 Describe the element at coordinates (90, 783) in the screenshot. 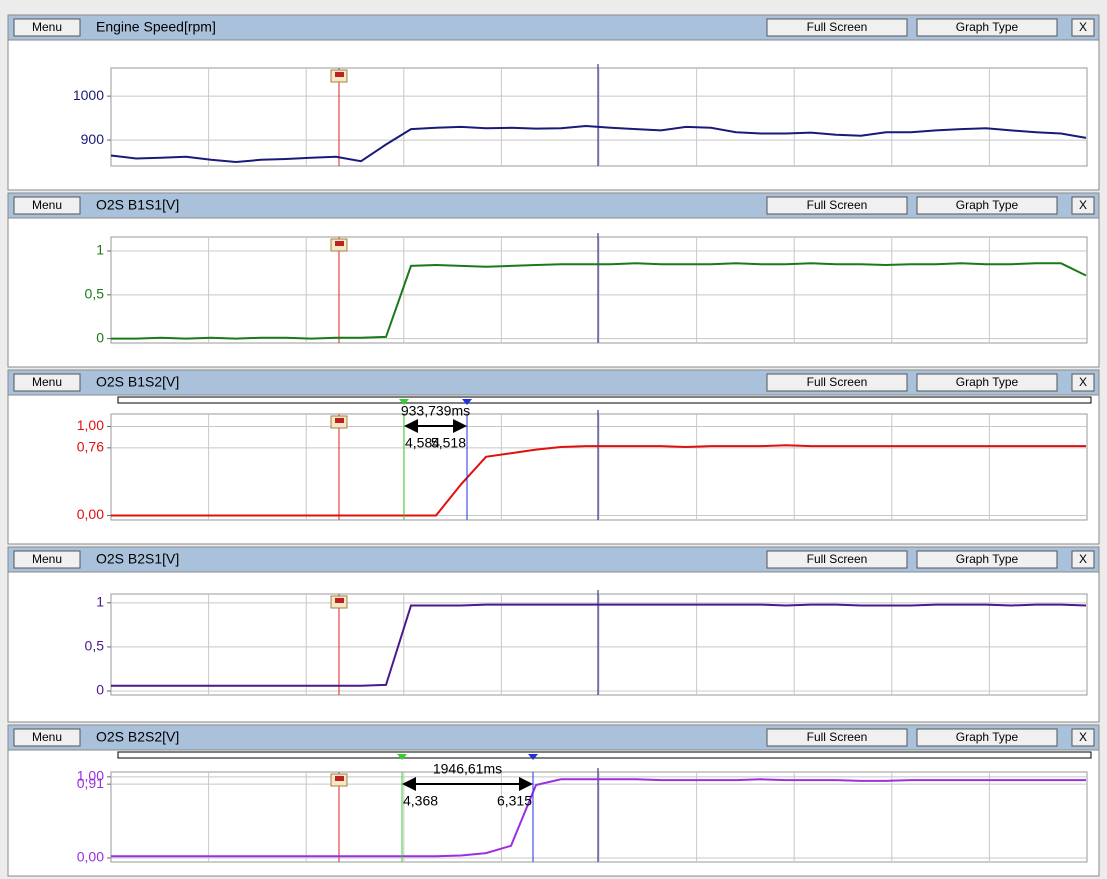

I see `y-tick-label: 0,91` at that location.